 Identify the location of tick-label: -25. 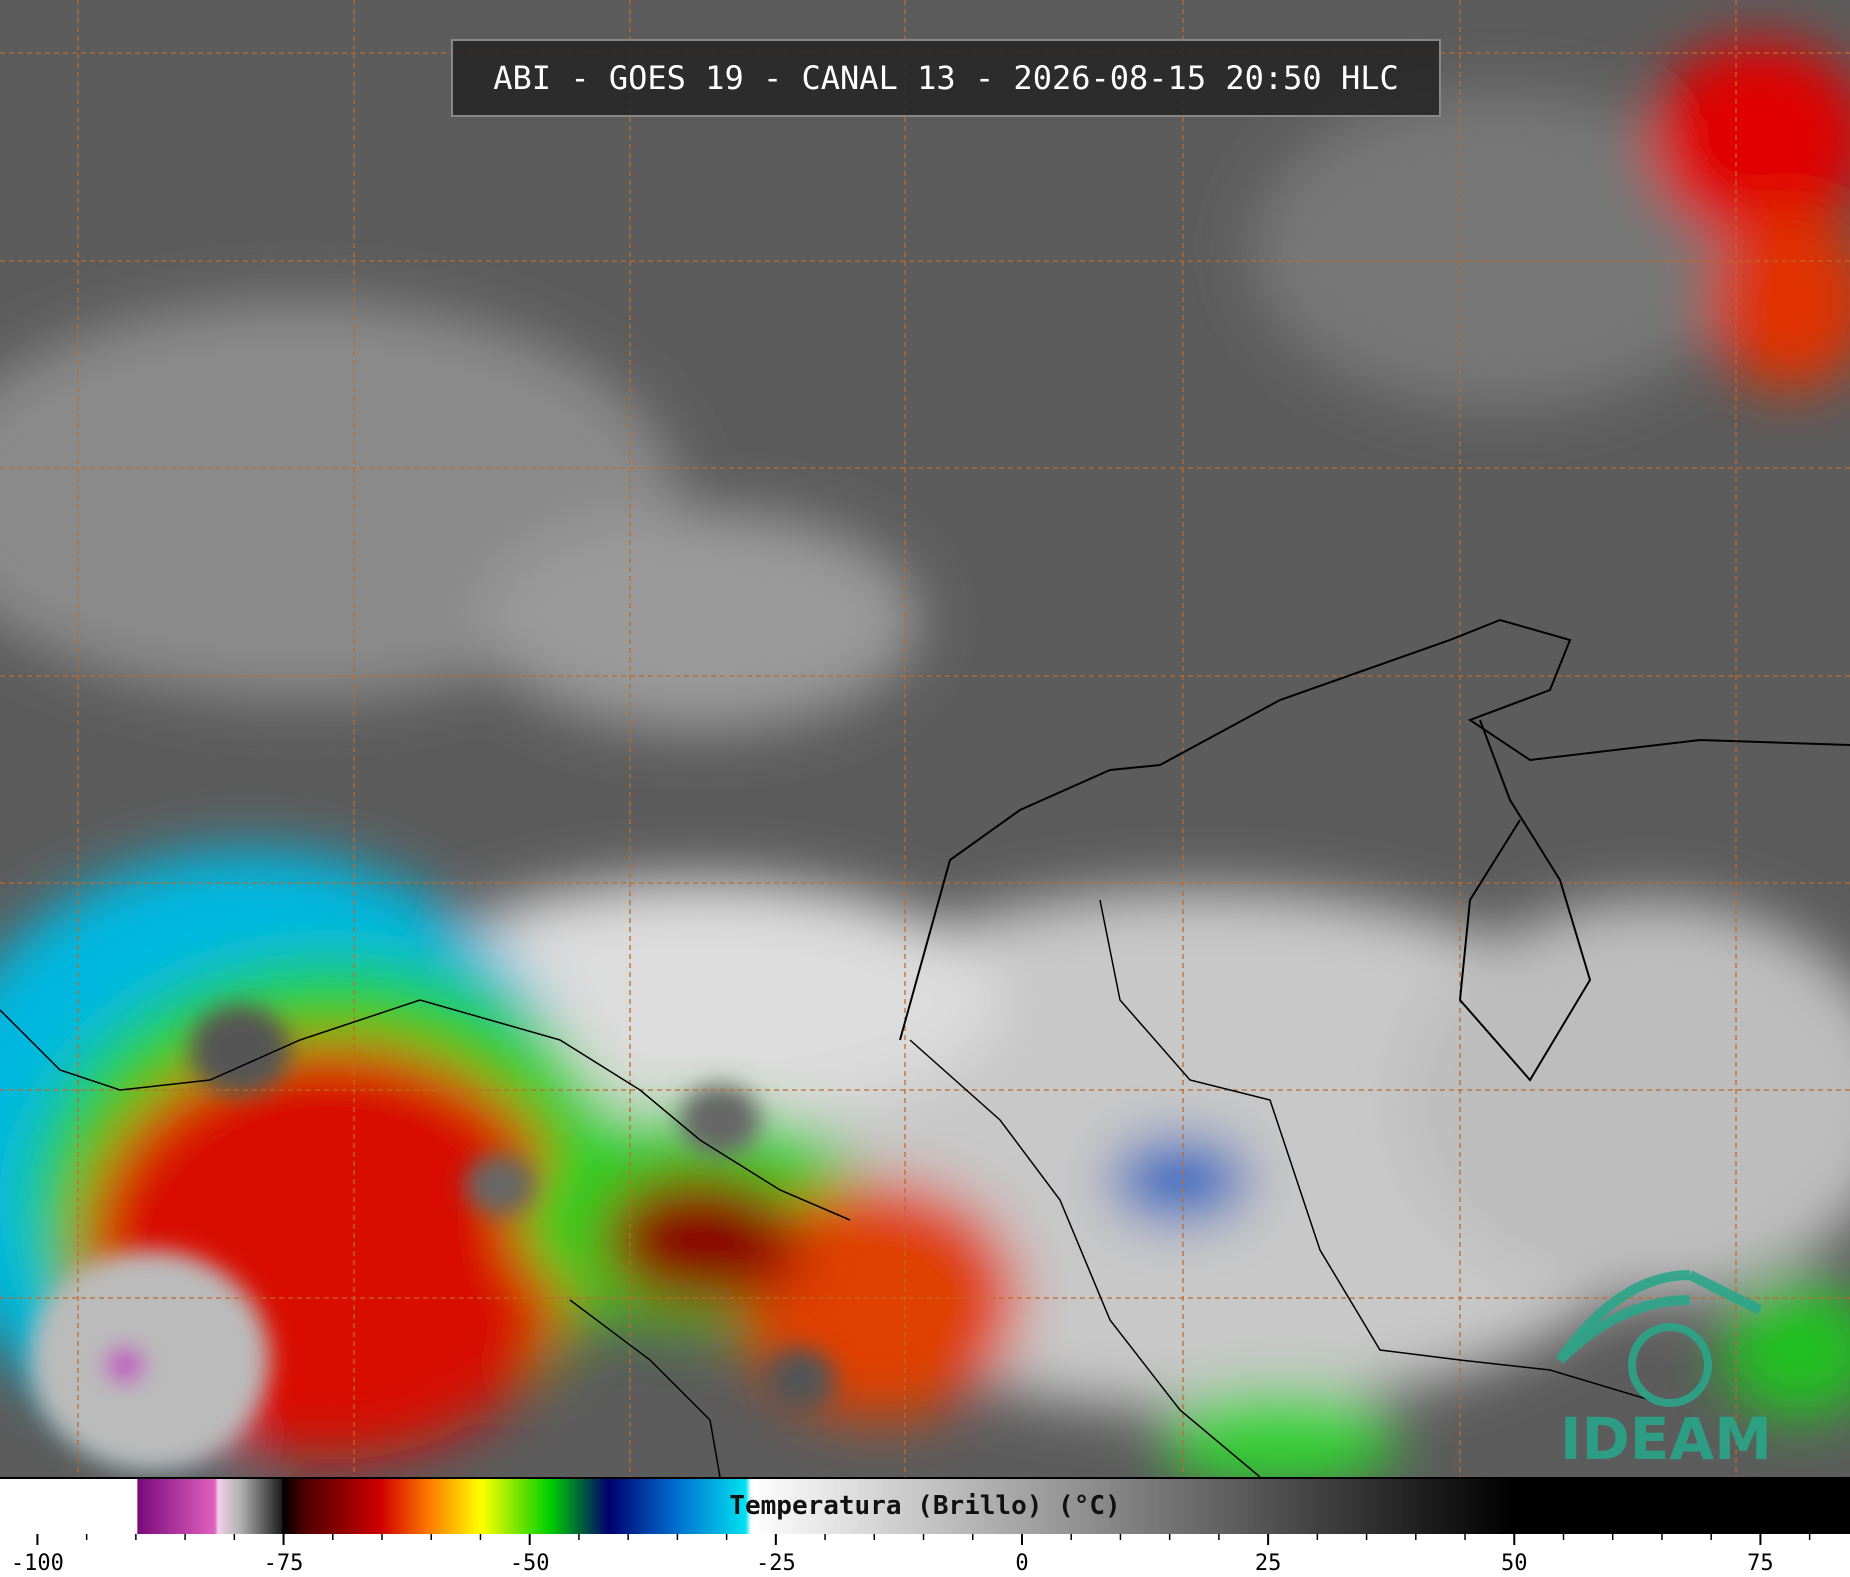
(776, 1563).